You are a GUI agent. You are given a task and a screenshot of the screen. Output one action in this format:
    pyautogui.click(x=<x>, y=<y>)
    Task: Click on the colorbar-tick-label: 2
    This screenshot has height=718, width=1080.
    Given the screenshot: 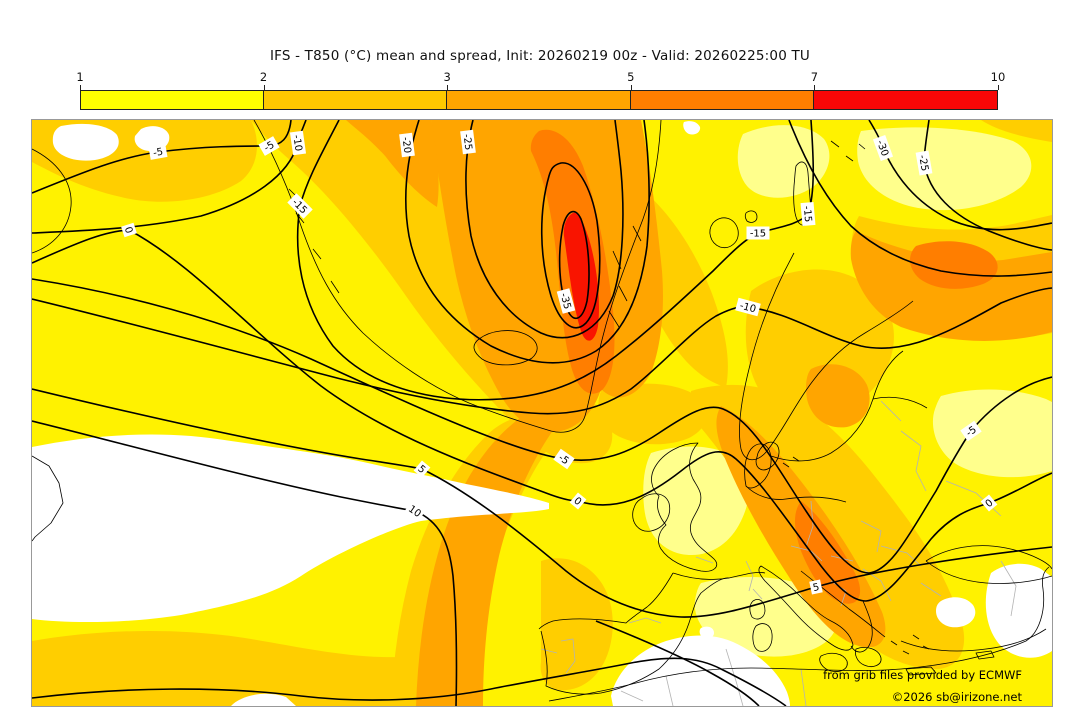 What is the action you would take?
    pyautogui.click(x=263, y=77)
    